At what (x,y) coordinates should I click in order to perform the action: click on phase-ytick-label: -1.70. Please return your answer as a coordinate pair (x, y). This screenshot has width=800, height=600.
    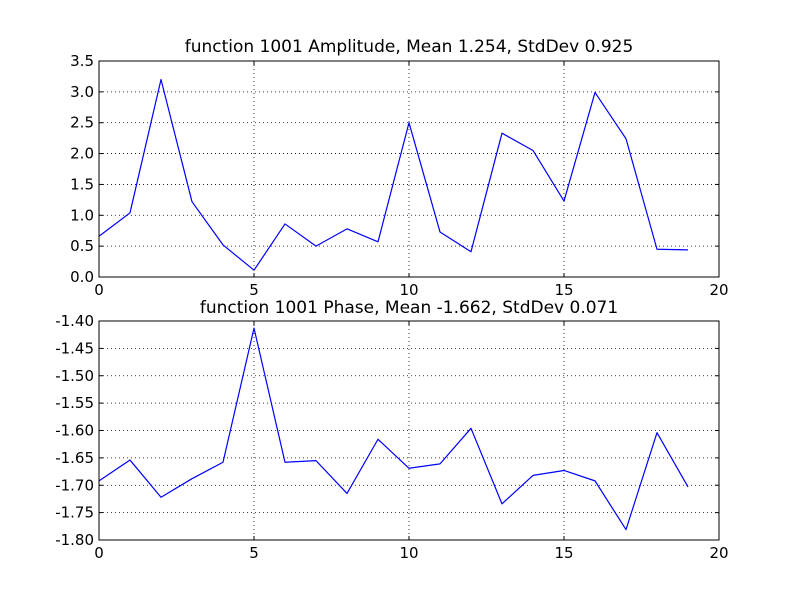
    Looking at the image, I should click on (74, 485).